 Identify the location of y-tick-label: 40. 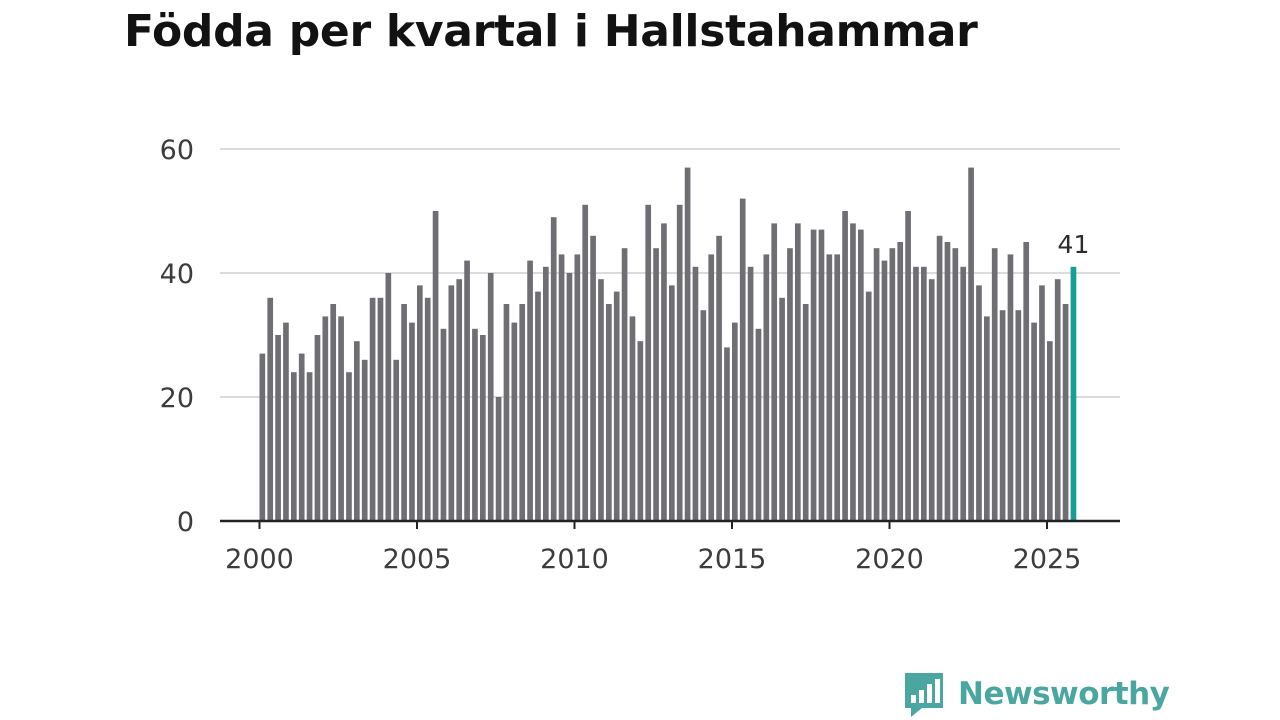
(177, 274).